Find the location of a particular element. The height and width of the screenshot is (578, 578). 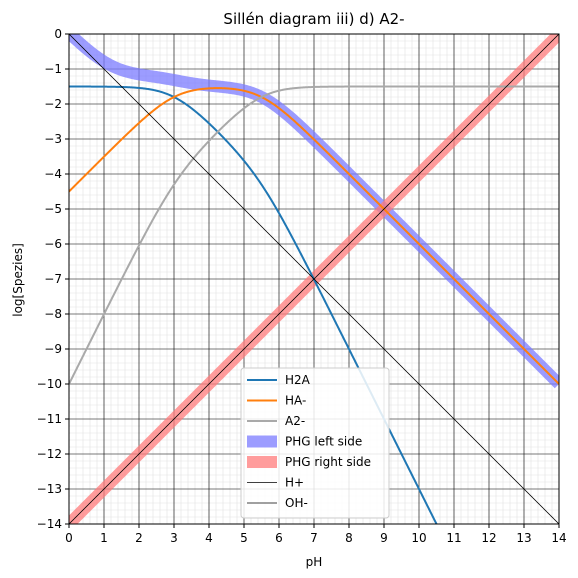

x-tick-label: 13 is located at coordinates (523, 538).